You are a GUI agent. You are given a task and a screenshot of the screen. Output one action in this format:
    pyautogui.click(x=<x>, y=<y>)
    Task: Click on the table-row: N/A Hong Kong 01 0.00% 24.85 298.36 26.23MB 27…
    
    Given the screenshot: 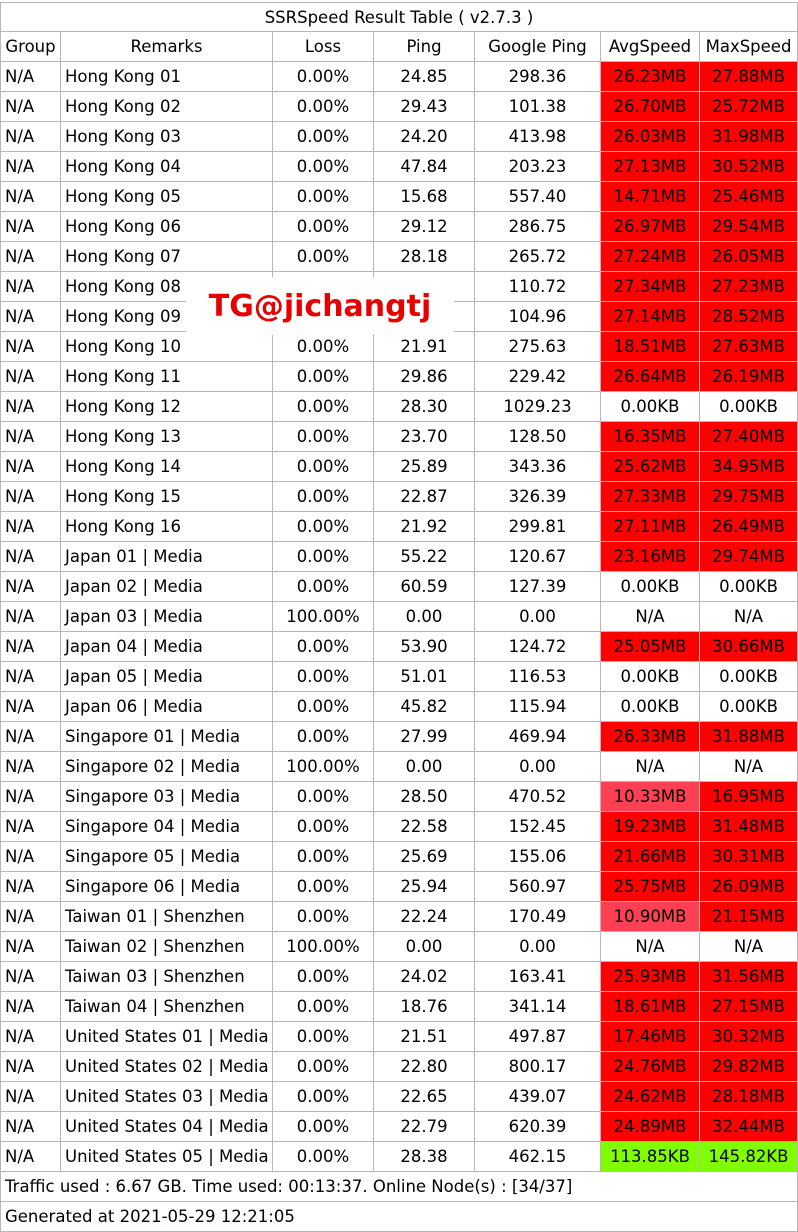 What is the action you would take?
    pyautogui.click(x=399, y=76)
    